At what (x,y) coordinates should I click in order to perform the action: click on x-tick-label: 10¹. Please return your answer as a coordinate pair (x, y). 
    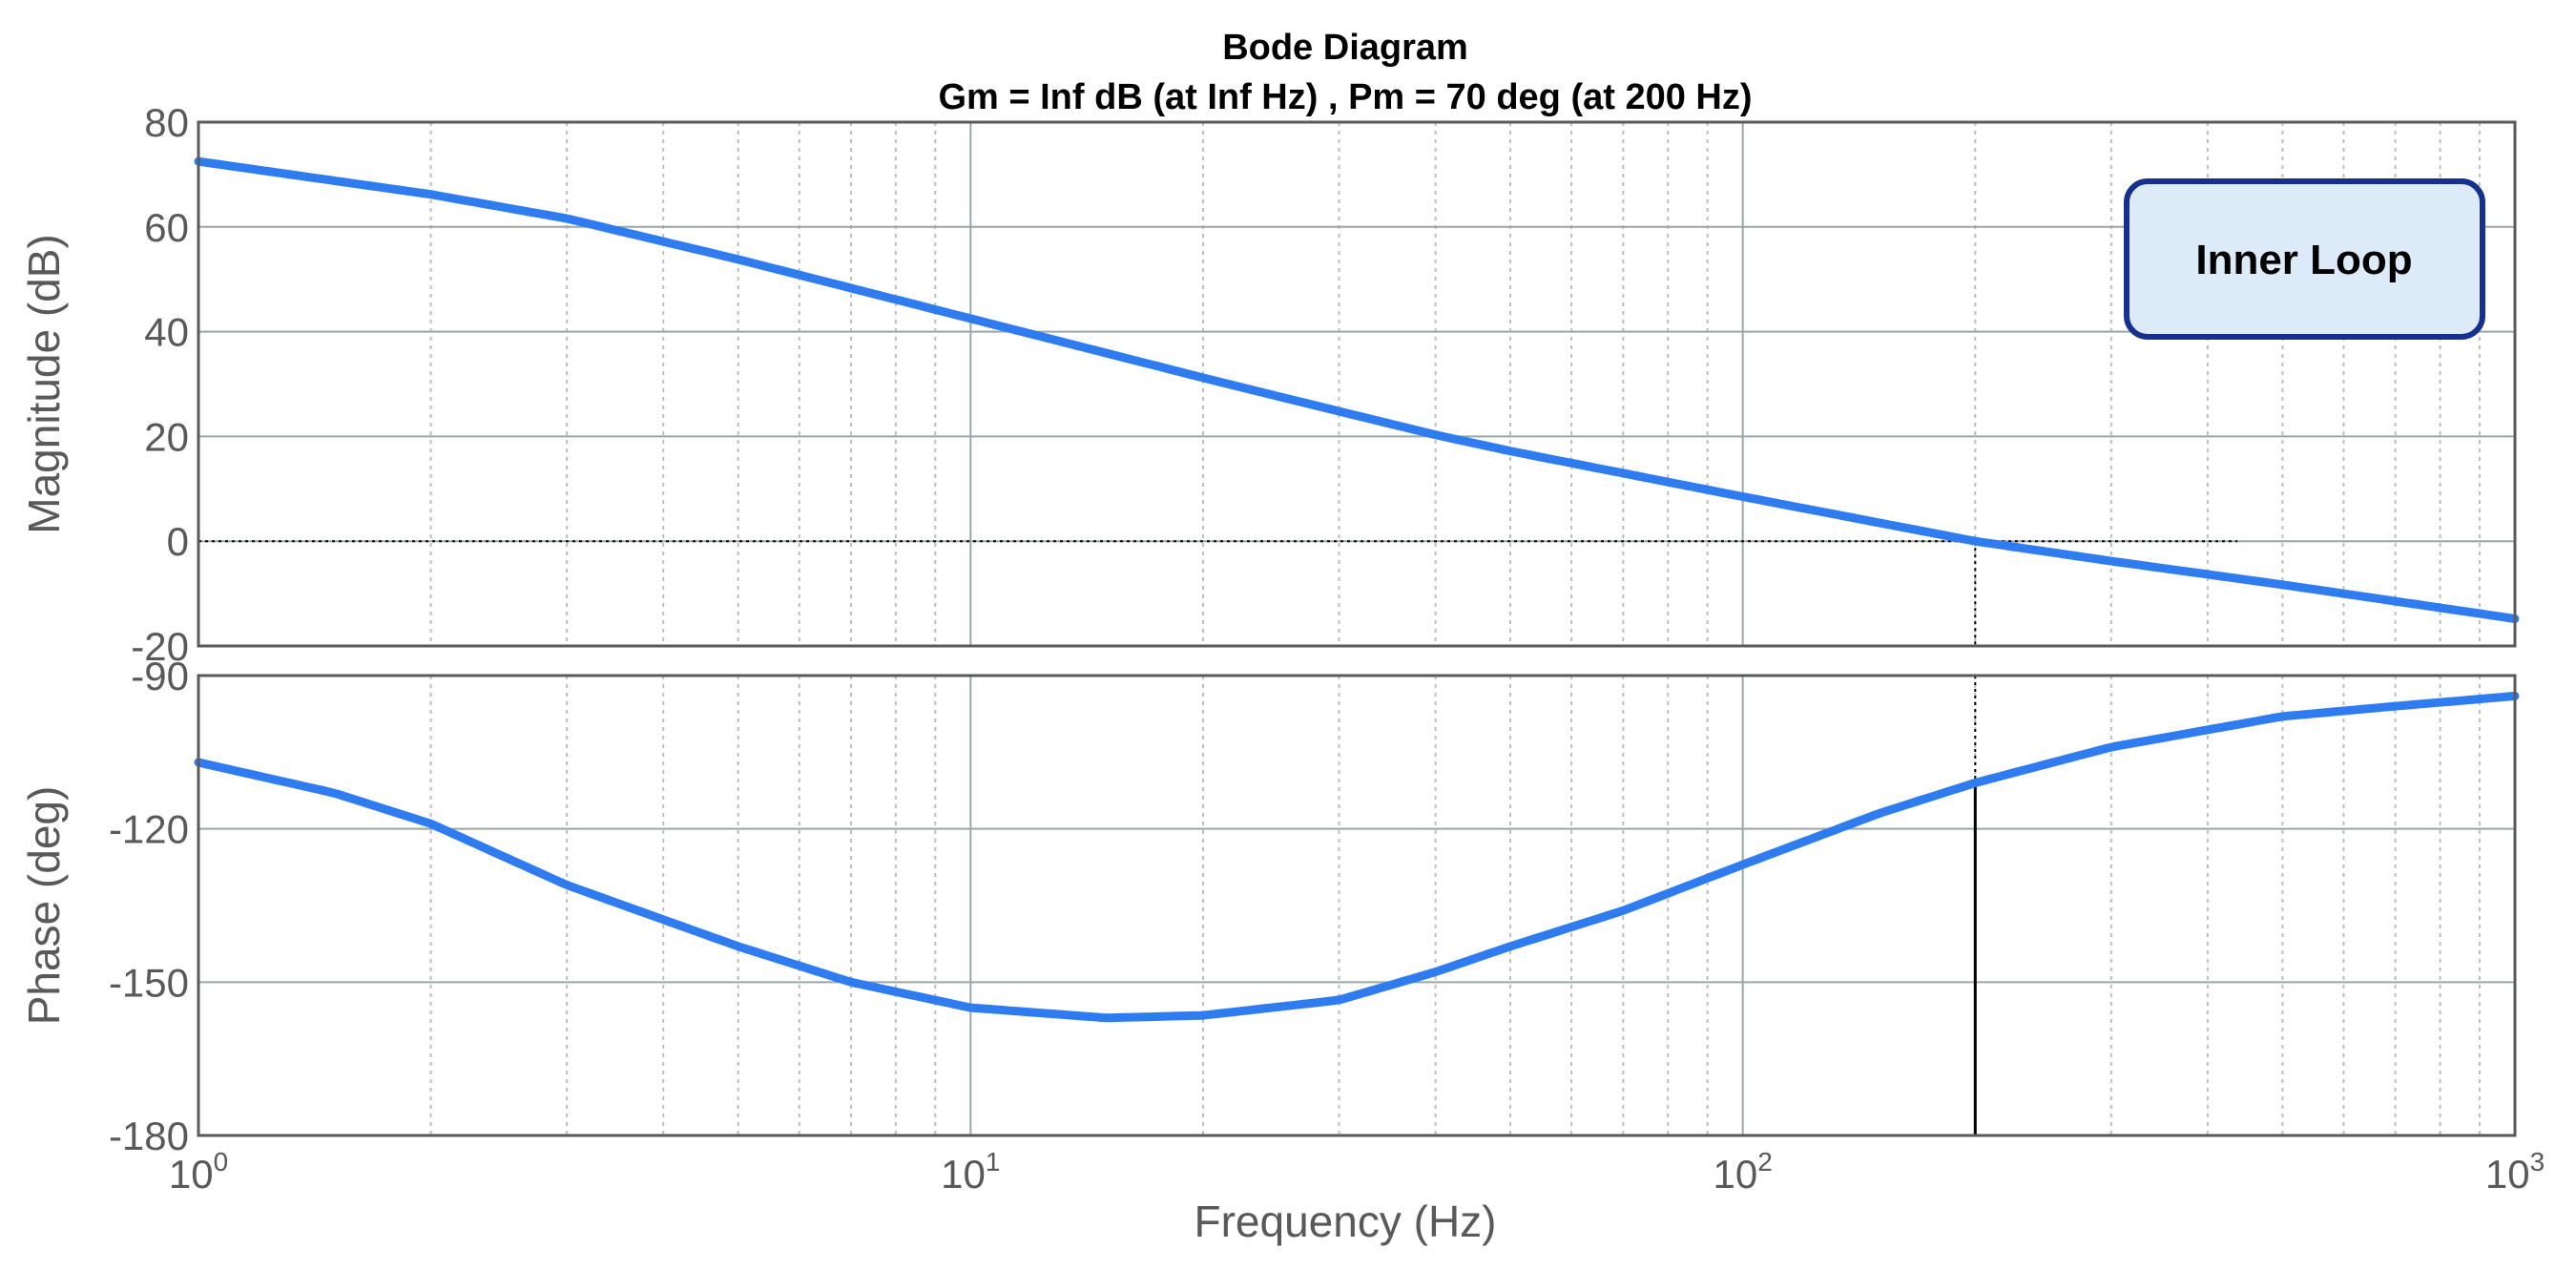
    Looking at the image, I should click on (970, 1172).